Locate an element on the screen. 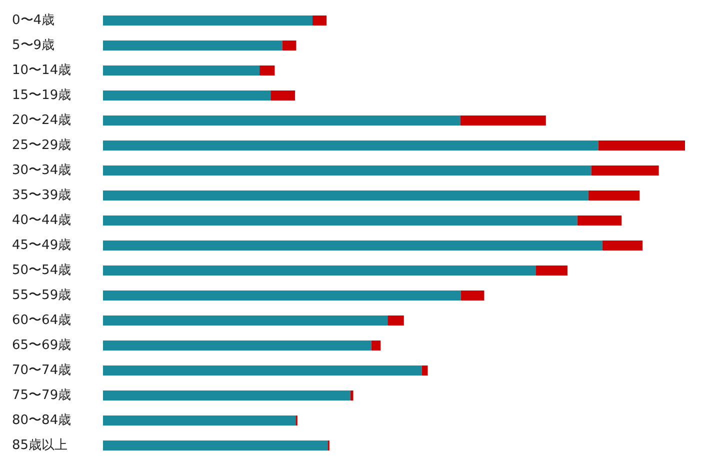 Image resolution: width=703 pixels, height=467 pixels. y-tick-label: 40〜44歳 is located at coordinates (42, 220).